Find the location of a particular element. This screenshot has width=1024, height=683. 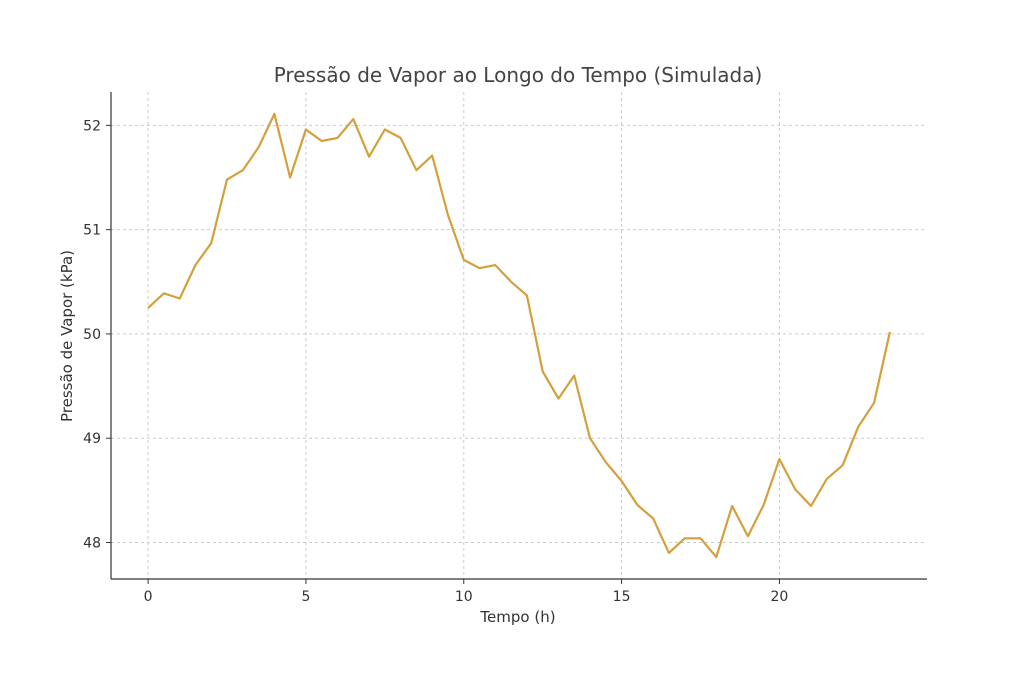

y-axis-label: Pressão de Vapor (kPa) is located at coordinates (67, 336).